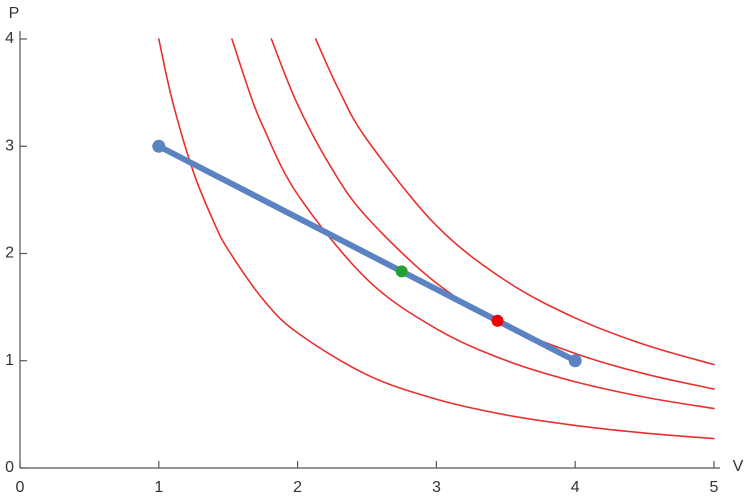 The width and height of the screenshot is (750, 502). What do you see at coordinates (714, 487) in the screenshot?
I see `x-tick-label: 5` at bounding box center [714, 487].